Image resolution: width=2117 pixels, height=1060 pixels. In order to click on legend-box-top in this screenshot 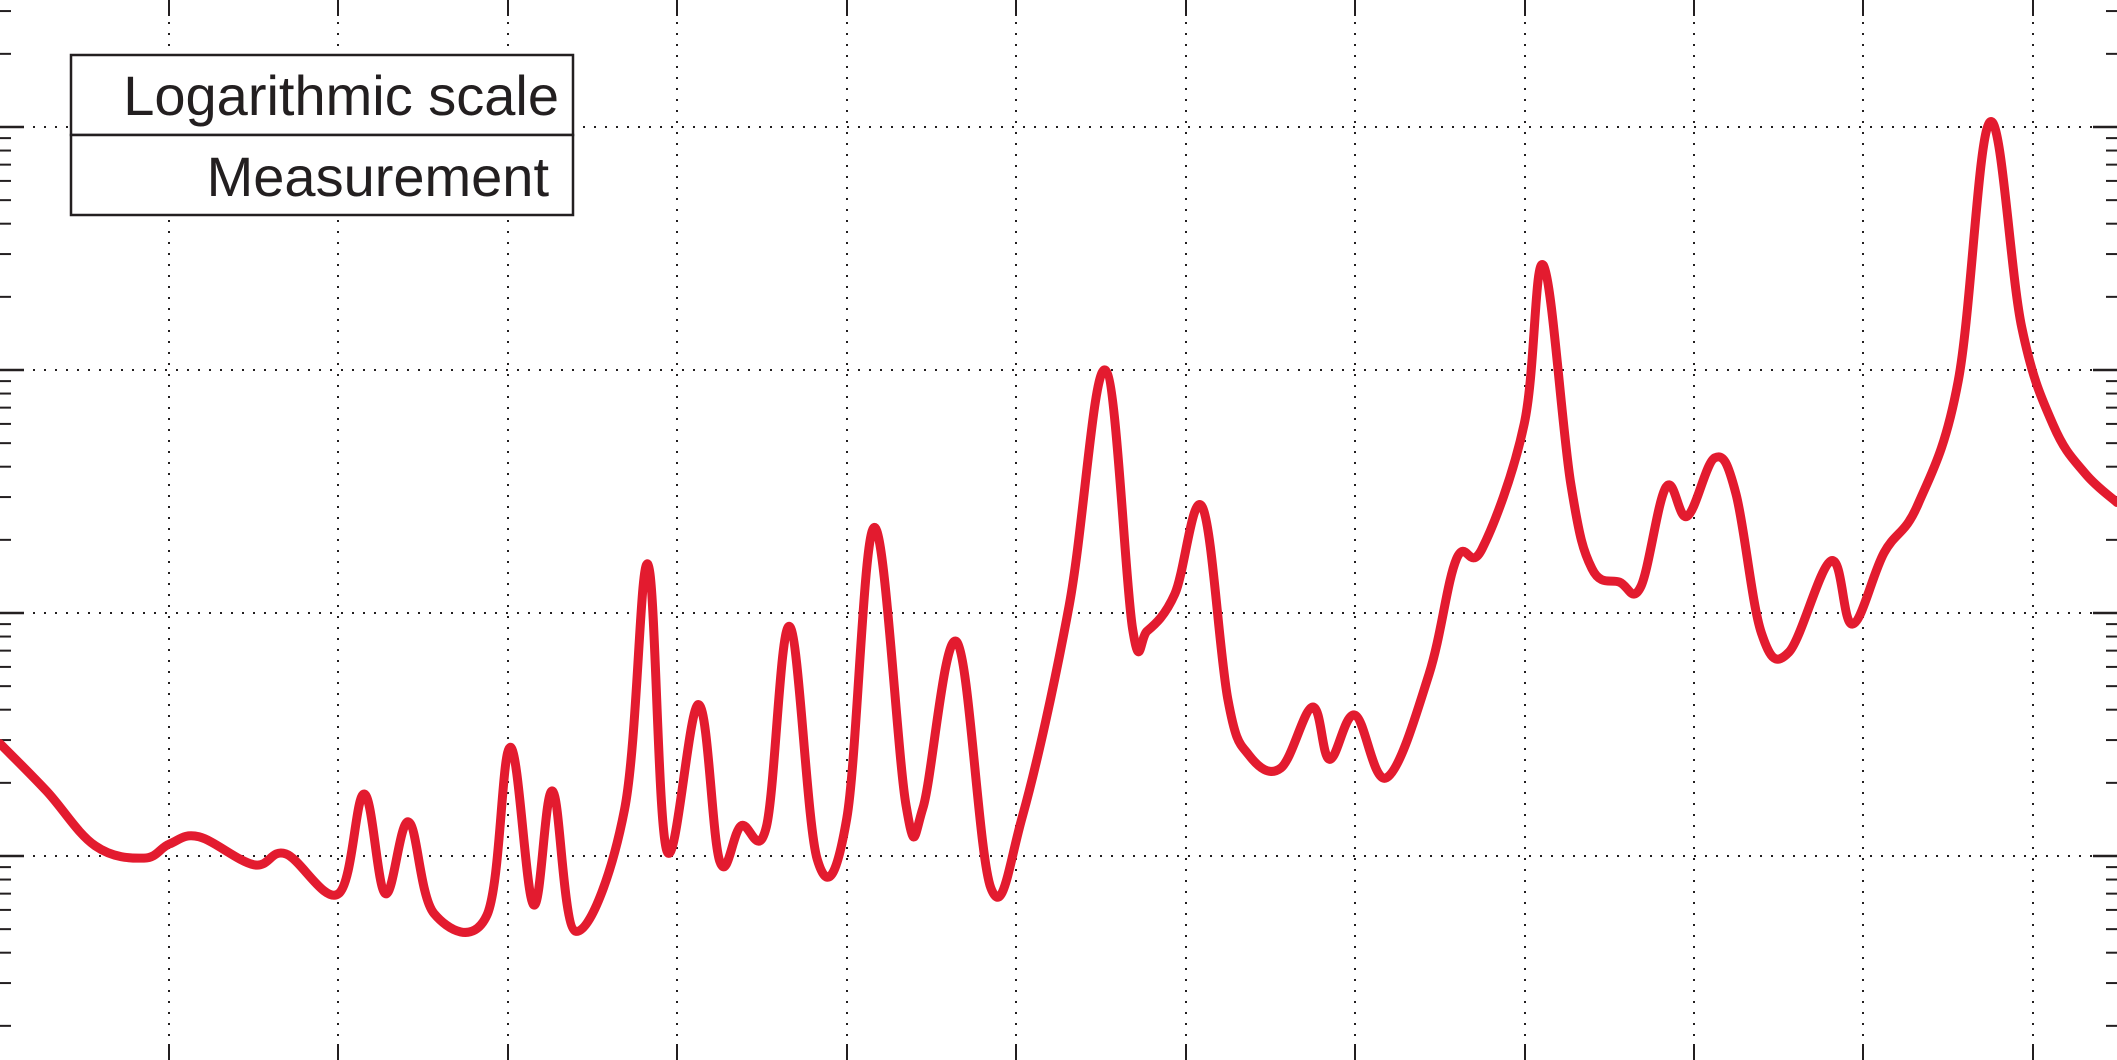, I will do `click(322, 95)`.